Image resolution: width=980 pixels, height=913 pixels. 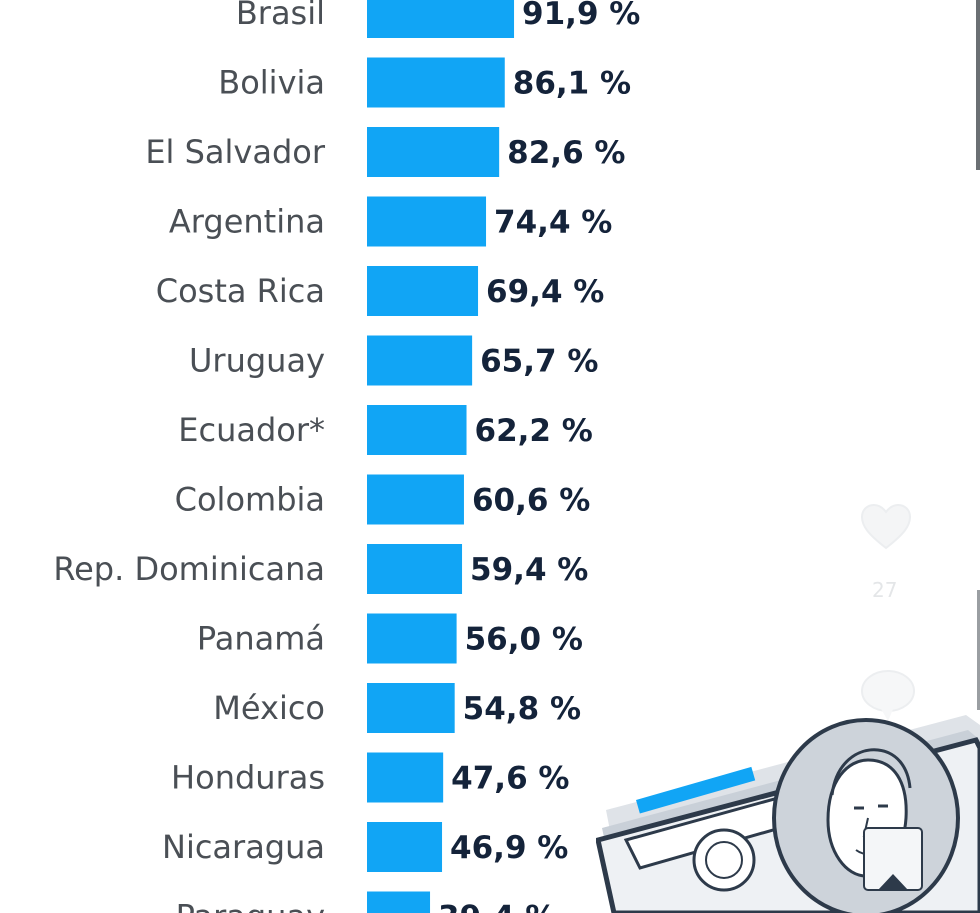 I want to click on value-label: 46,9 %, so click(x=509, y=848).